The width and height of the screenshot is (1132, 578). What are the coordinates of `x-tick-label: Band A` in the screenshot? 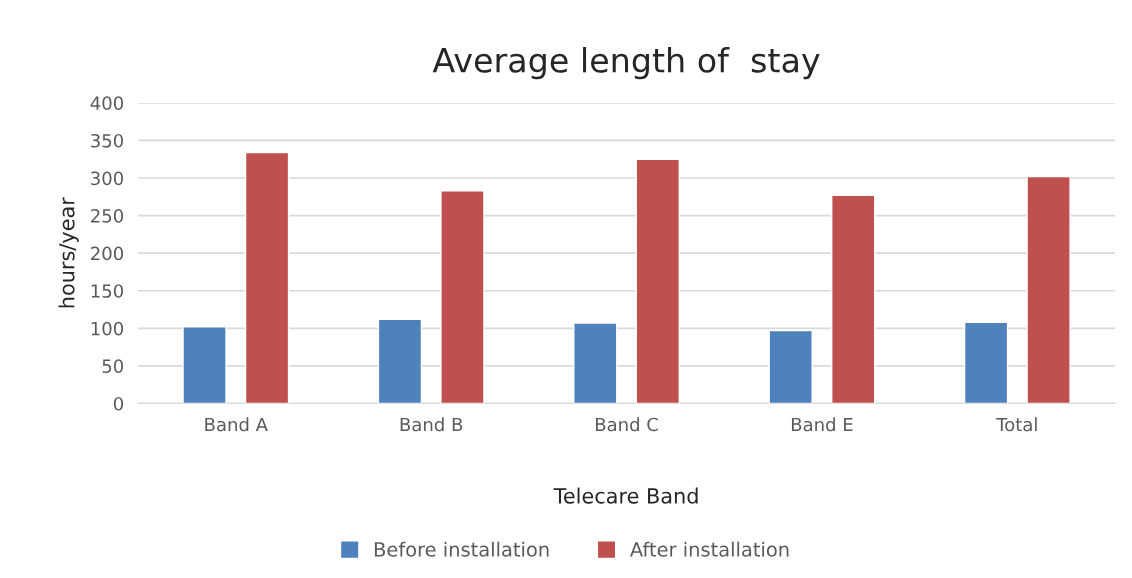 It's located at (236, 424).